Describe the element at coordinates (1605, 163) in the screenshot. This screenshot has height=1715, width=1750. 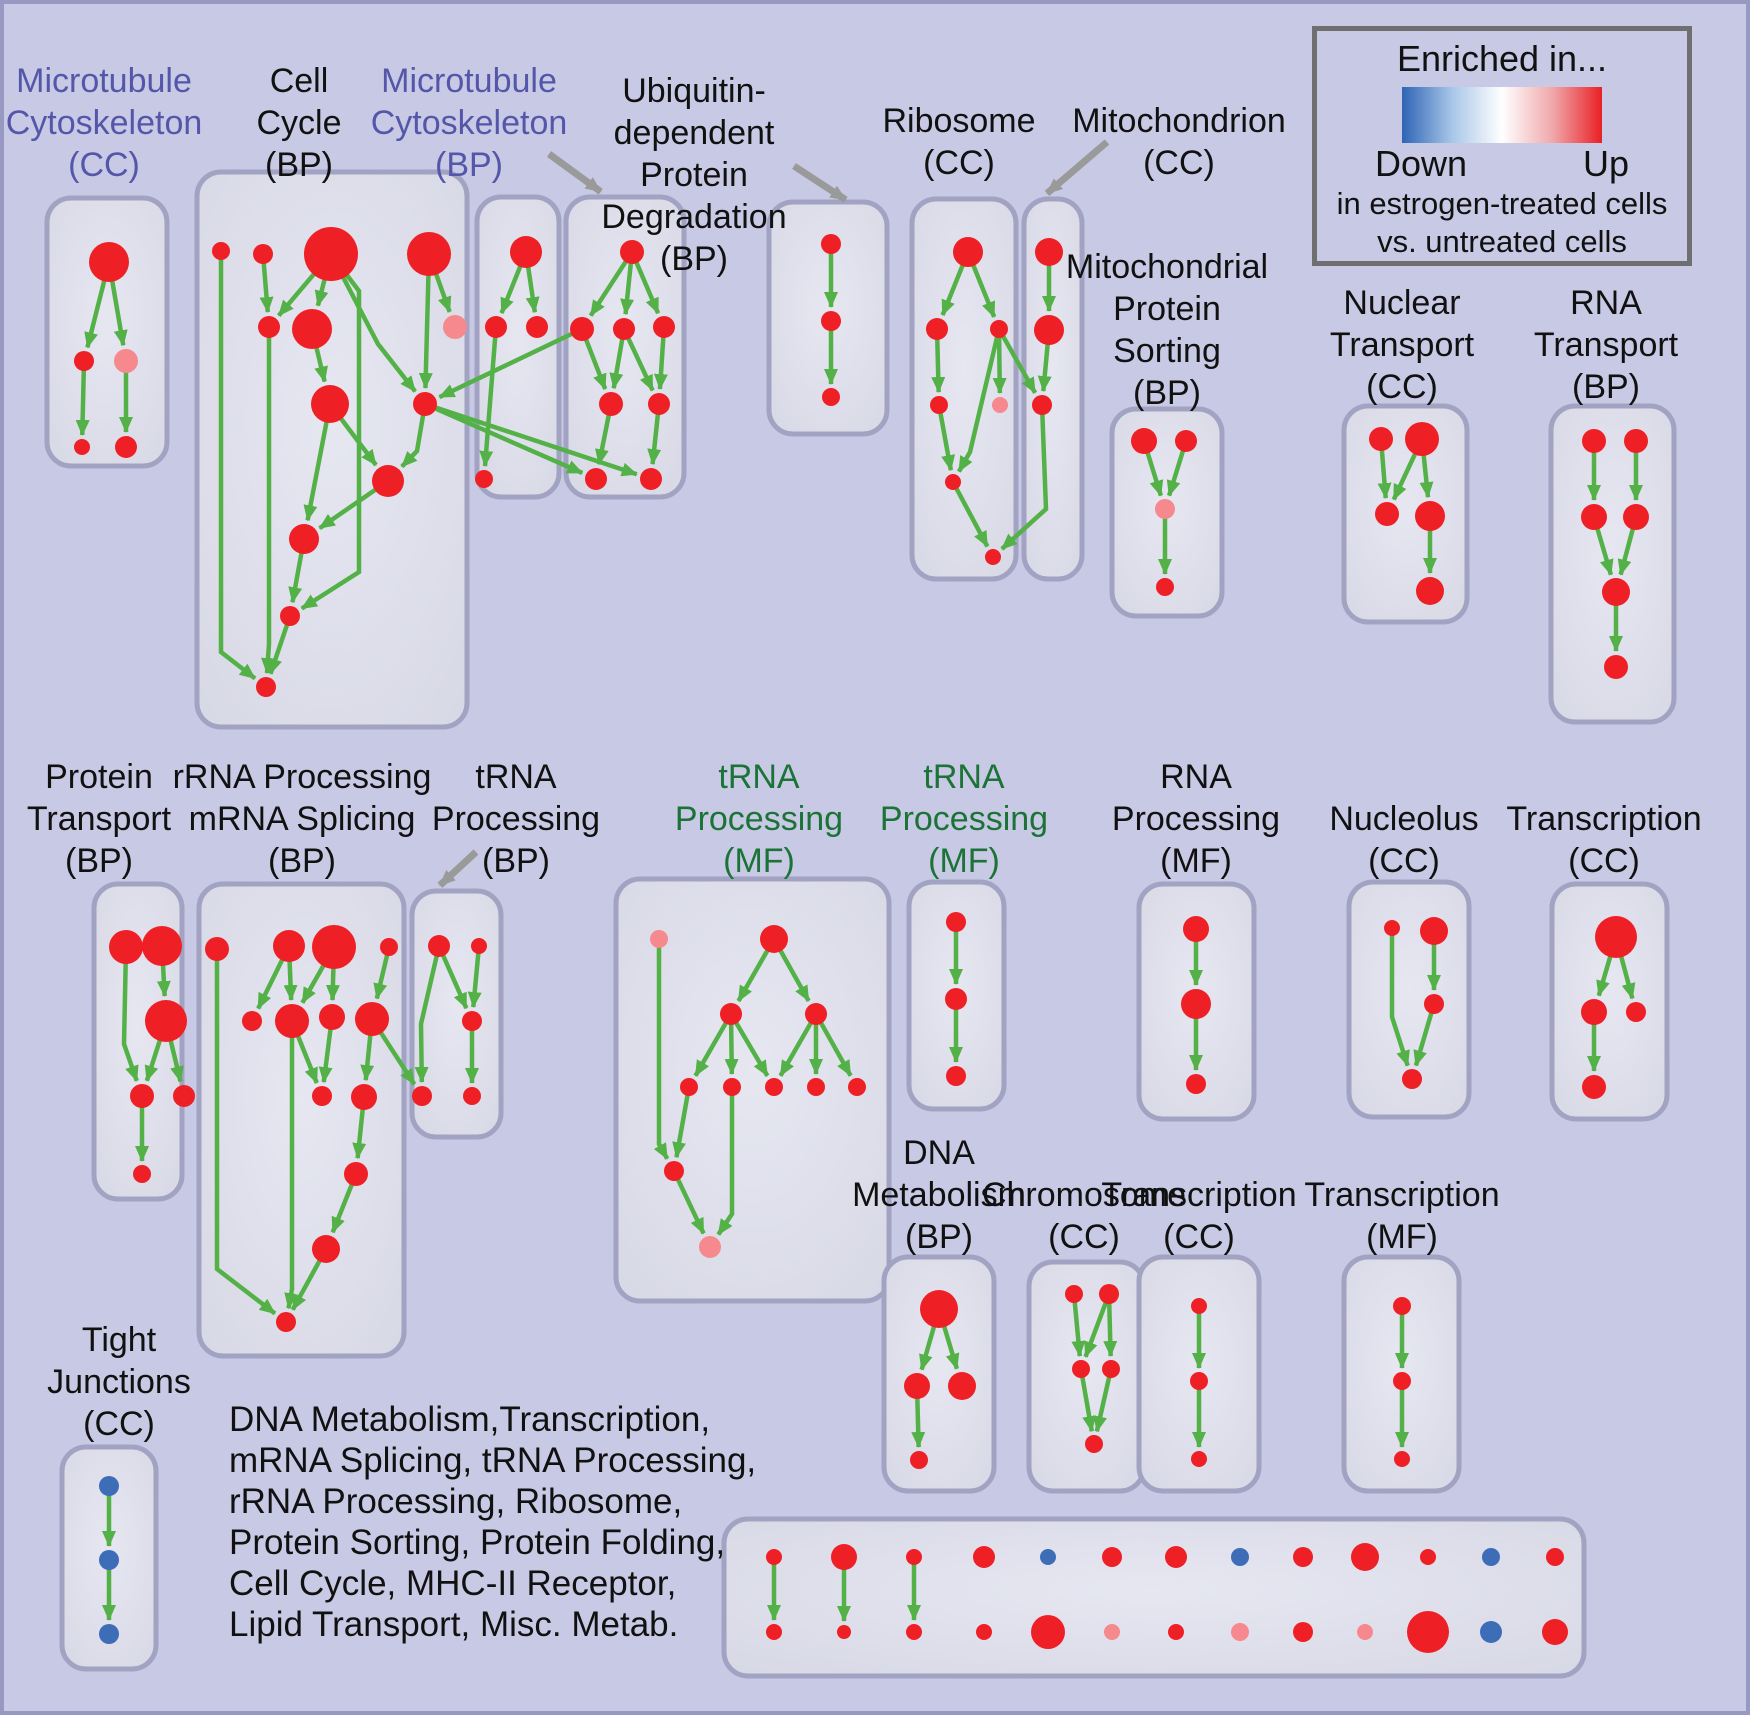
I see `legend-up-label: Up` at that location.